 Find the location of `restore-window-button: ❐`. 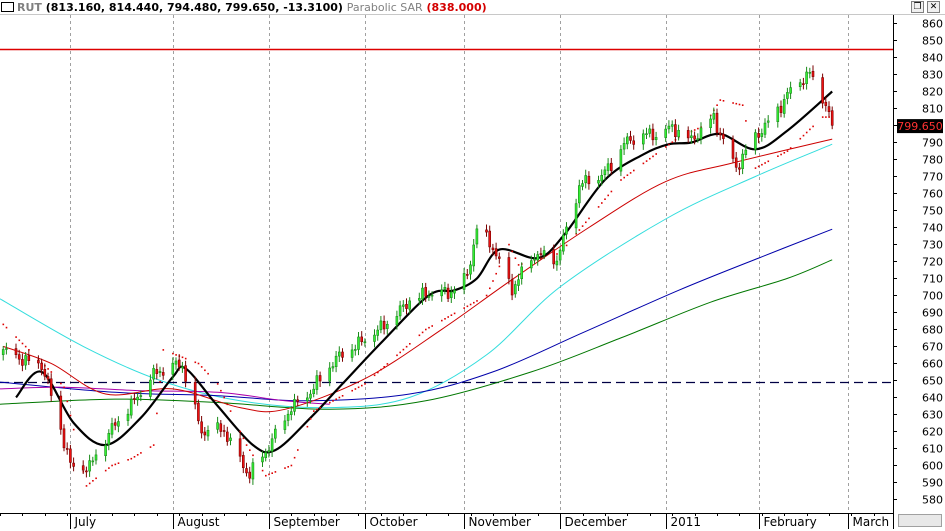

restore-window-button: ❐ is located at coordinates (917, 7).